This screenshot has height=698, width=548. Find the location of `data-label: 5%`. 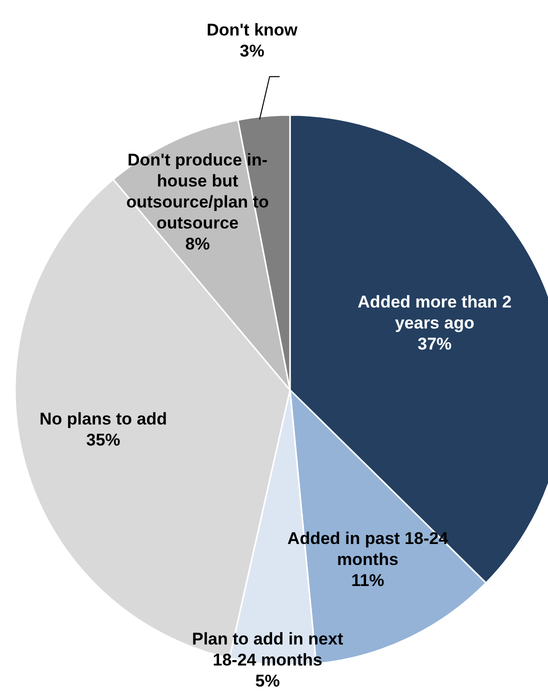

data-label: 5% is located at coordinates (267, 680).